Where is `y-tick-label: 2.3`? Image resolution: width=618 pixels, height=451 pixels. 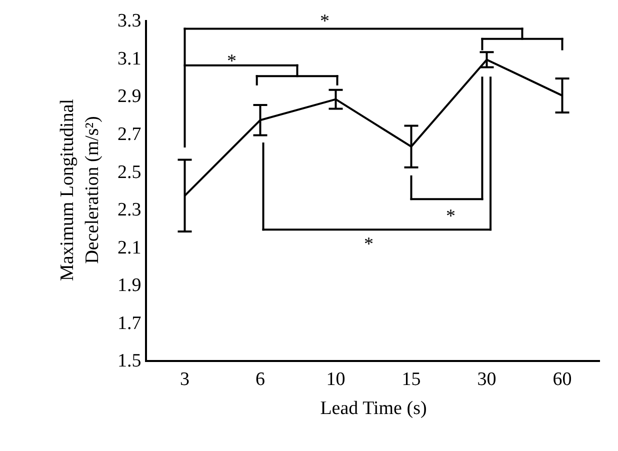
y-tick-label: 2.3 is located at coordinates (129, 210).